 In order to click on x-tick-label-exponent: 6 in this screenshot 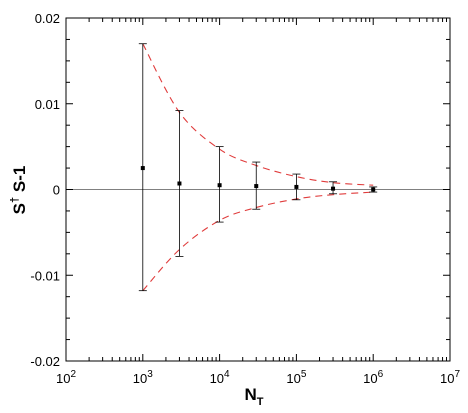, I will do `click(381, 374)`.